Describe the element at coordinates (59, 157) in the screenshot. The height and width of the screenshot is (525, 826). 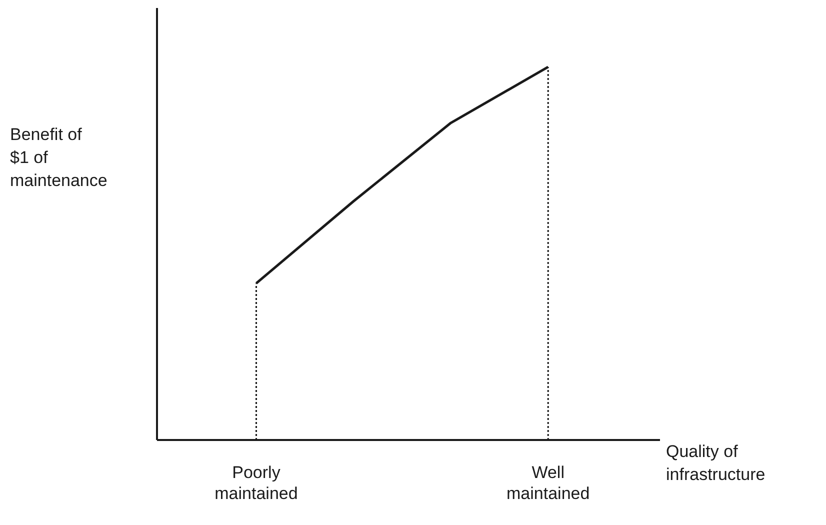
I see `y-axis-title: Benefit of $1 of maintenance` at that location.